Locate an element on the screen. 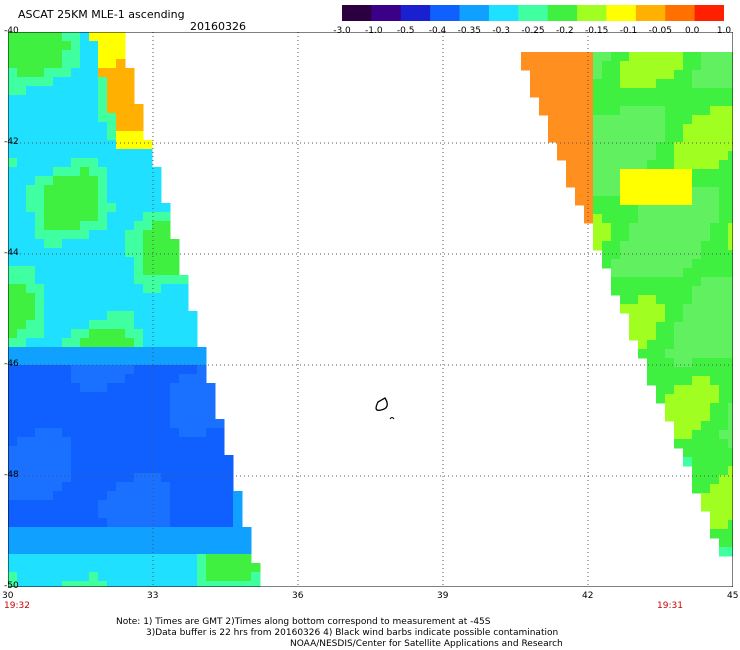 This screenshot has width=740, height=650. colorbar-tick-label: 1.0 is located at coordinates (724, 31).